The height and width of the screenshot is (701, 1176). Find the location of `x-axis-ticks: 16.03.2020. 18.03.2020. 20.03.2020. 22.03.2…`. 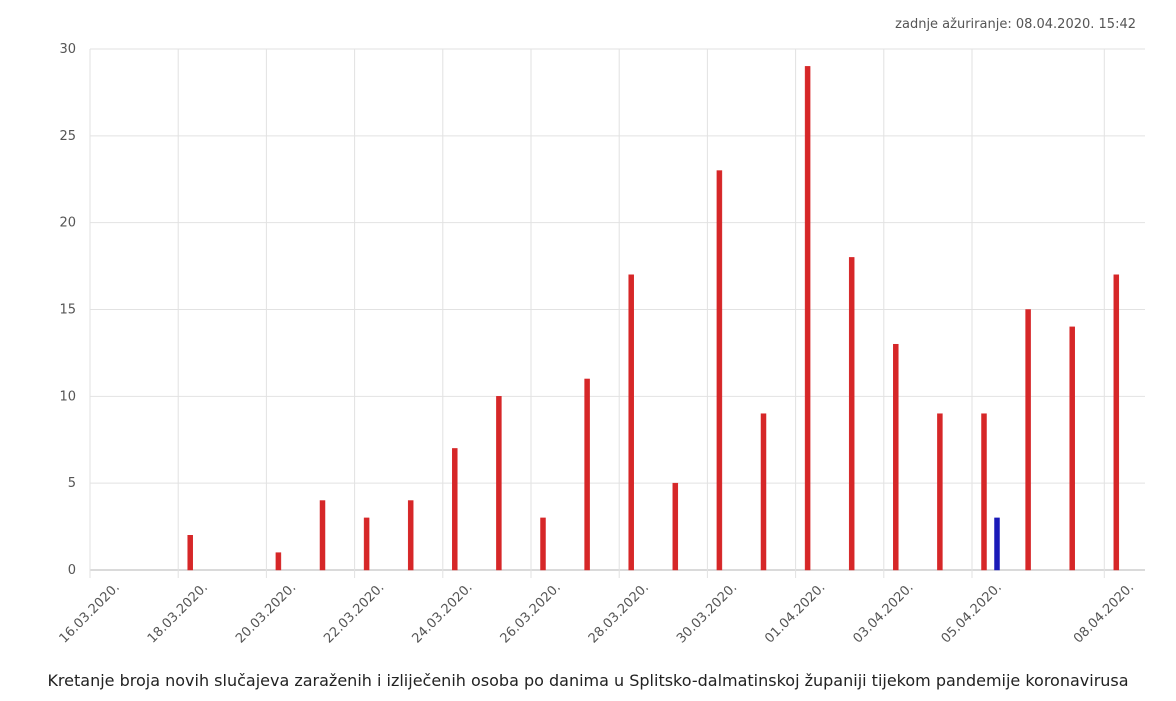

x-axis-ticks: 16.03.2020. 18.03.2020. 20.03.2020. 22.03.2… is located at coordinates (597, 613).